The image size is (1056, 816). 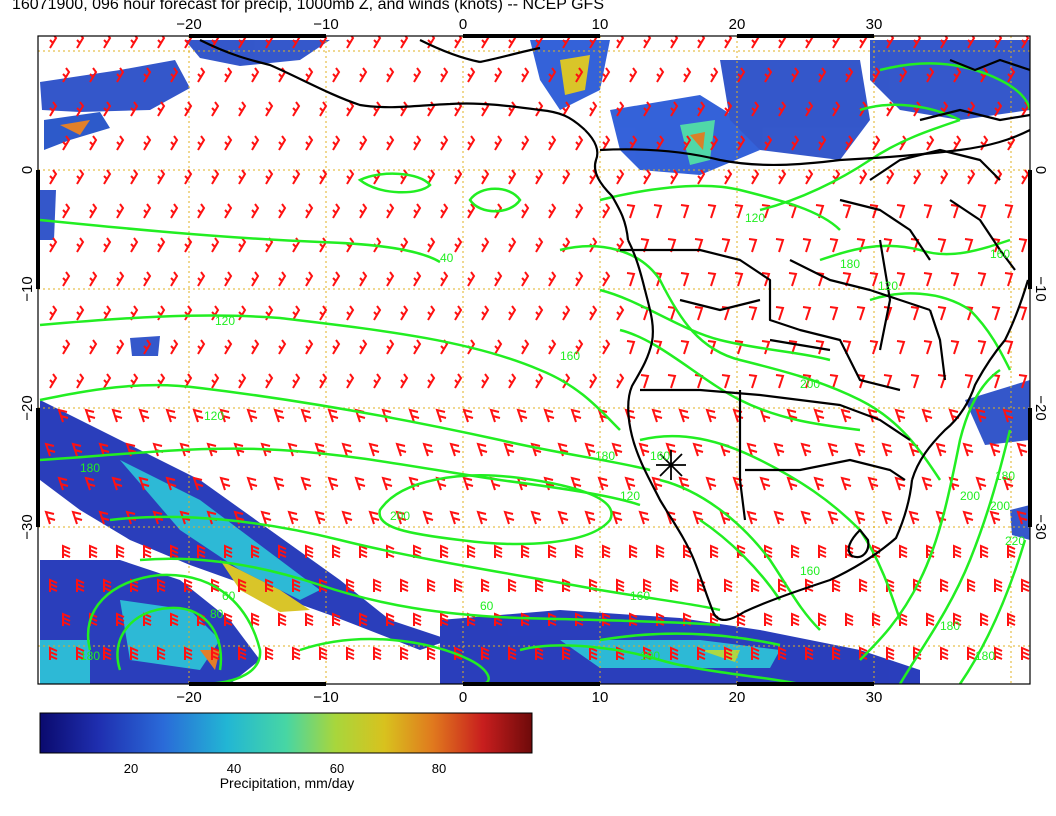 I want to click on contour-label: 80, so click(x=217, y=614).